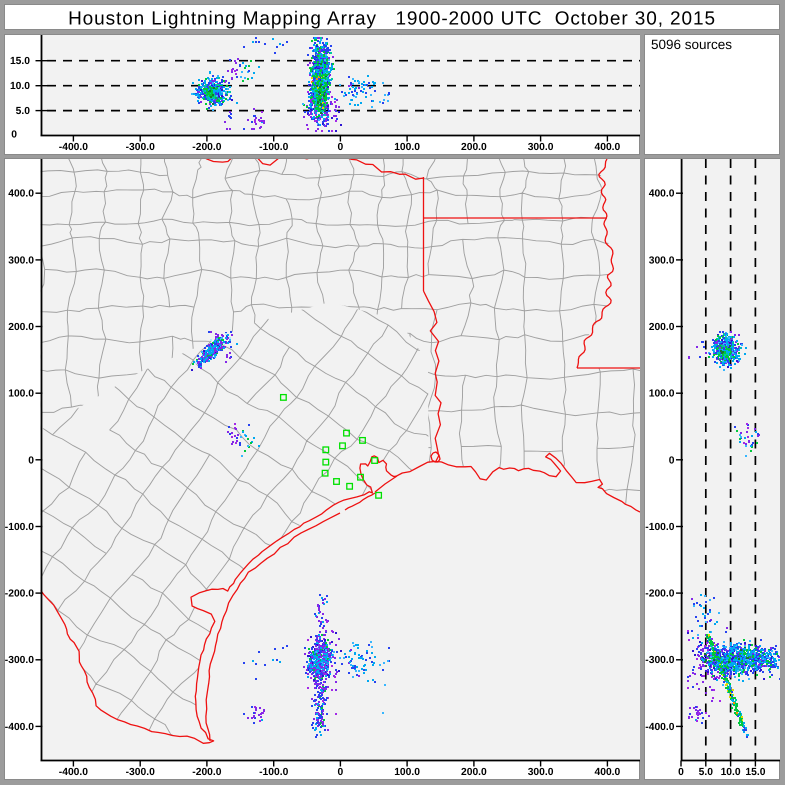  I want to click on svg-text: 5096 sources, so click(691, 44).